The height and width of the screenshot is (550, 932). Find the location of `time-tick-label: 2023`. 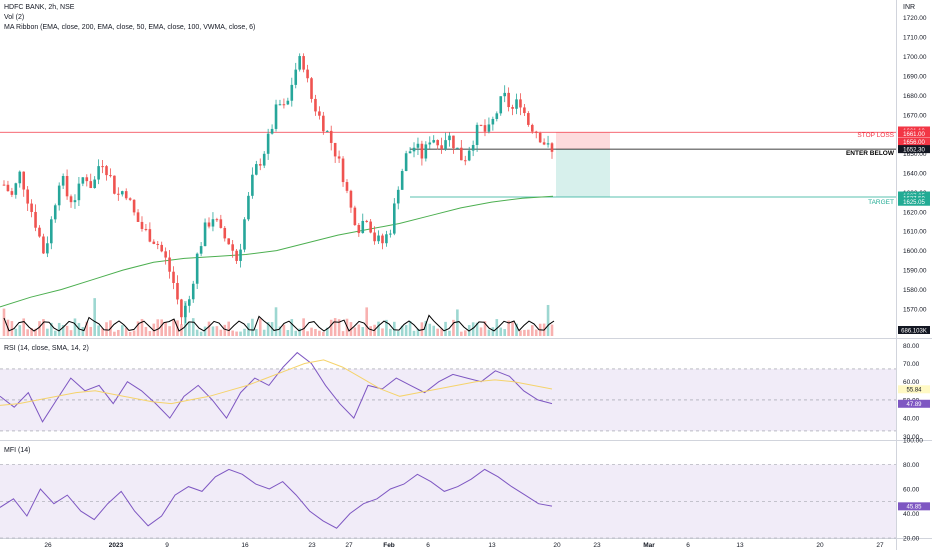

time-tick-label: 2023 is located at coordinates (116, 545).